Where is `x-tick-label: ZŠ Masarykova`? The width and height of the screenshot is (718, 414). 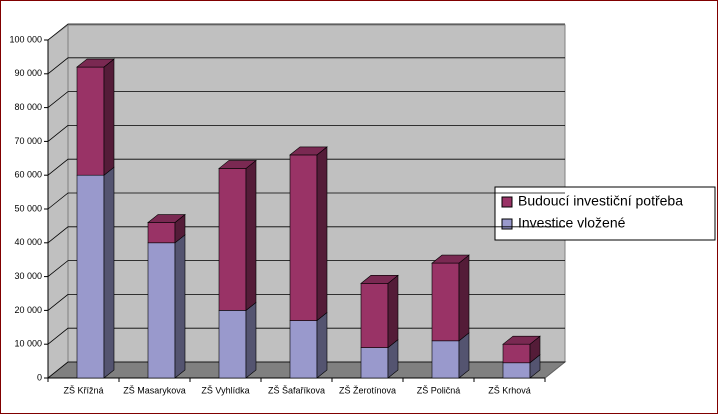 x-tick-label: ZŠ Masarykova is located at coordinates (154, 390).